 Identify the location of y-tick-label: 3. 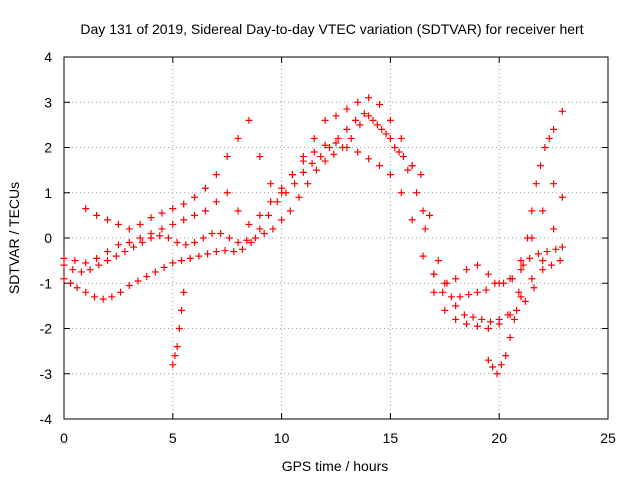
(48, 102).